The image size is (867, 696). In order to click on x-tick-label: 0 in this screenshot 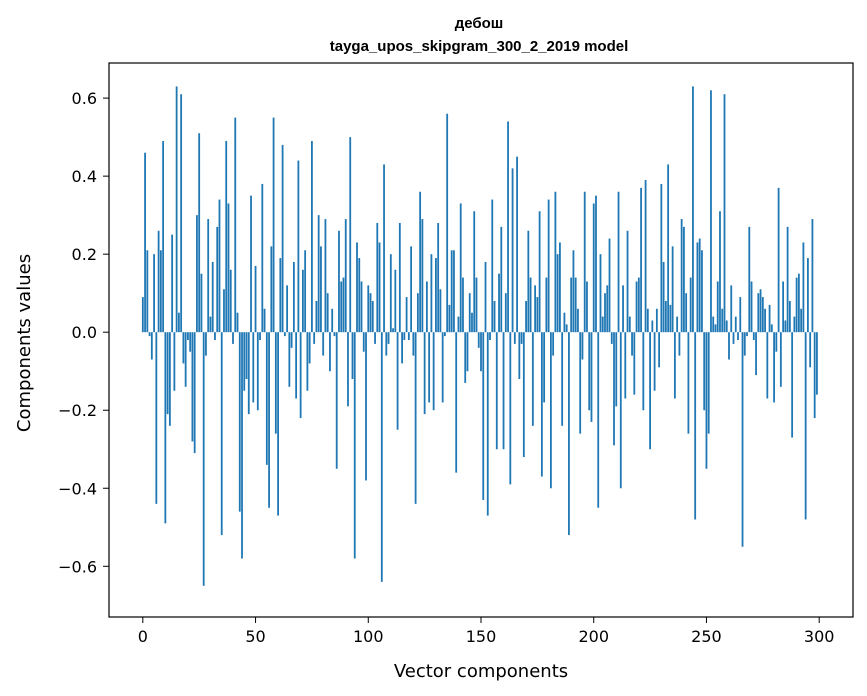, I will do `click(143, 636)`.